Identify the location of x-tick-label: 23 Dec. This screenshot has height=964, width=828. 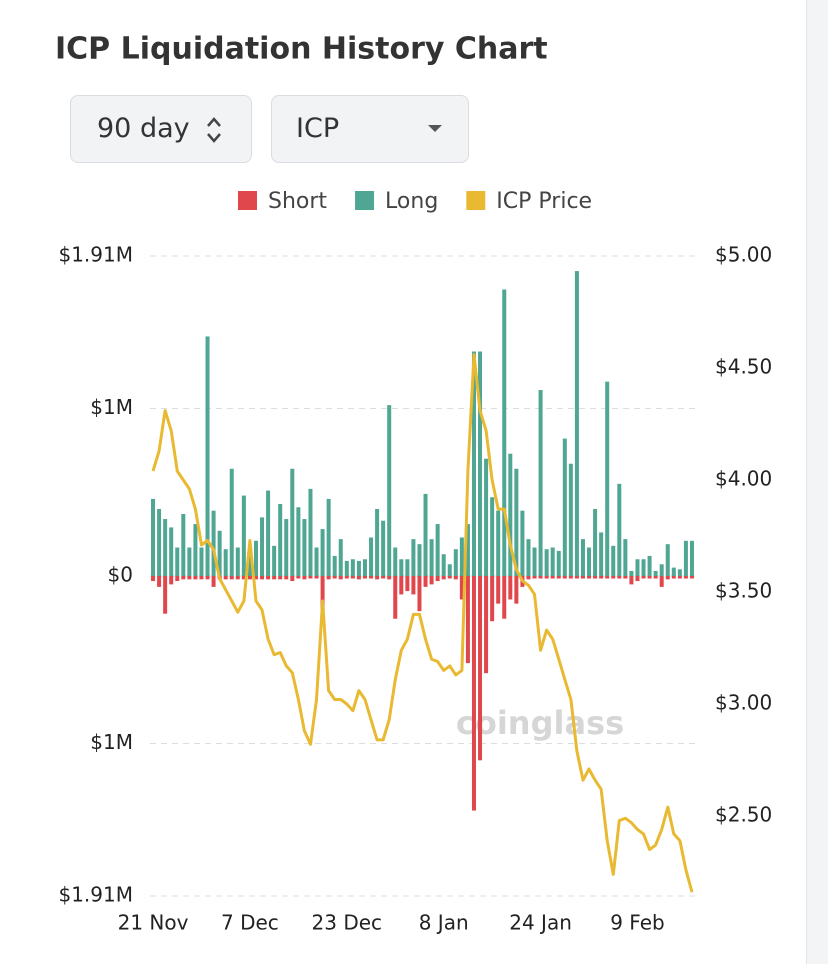
(347, 923).